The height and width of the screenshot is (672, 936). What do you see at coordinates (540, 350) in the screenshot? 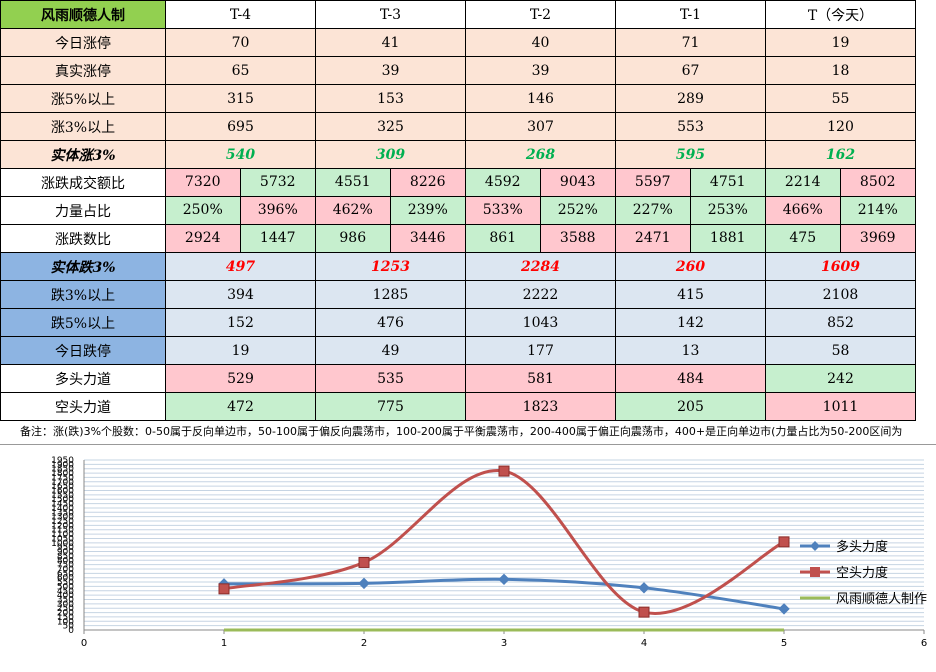
I see `table-cell: 177` at bounding box center [540, 350].